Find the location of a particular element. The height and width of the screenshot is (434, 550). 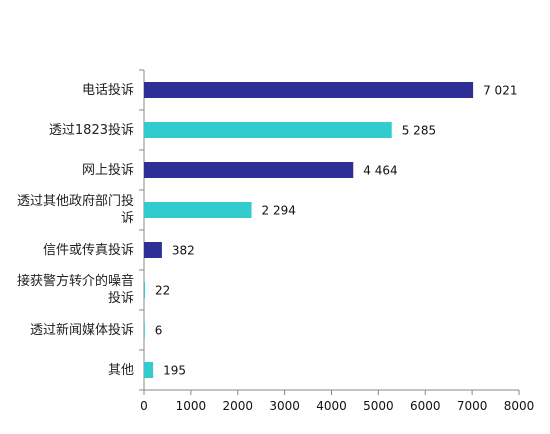

x-tick-label: 3000 is located at coordinates (284, 406).